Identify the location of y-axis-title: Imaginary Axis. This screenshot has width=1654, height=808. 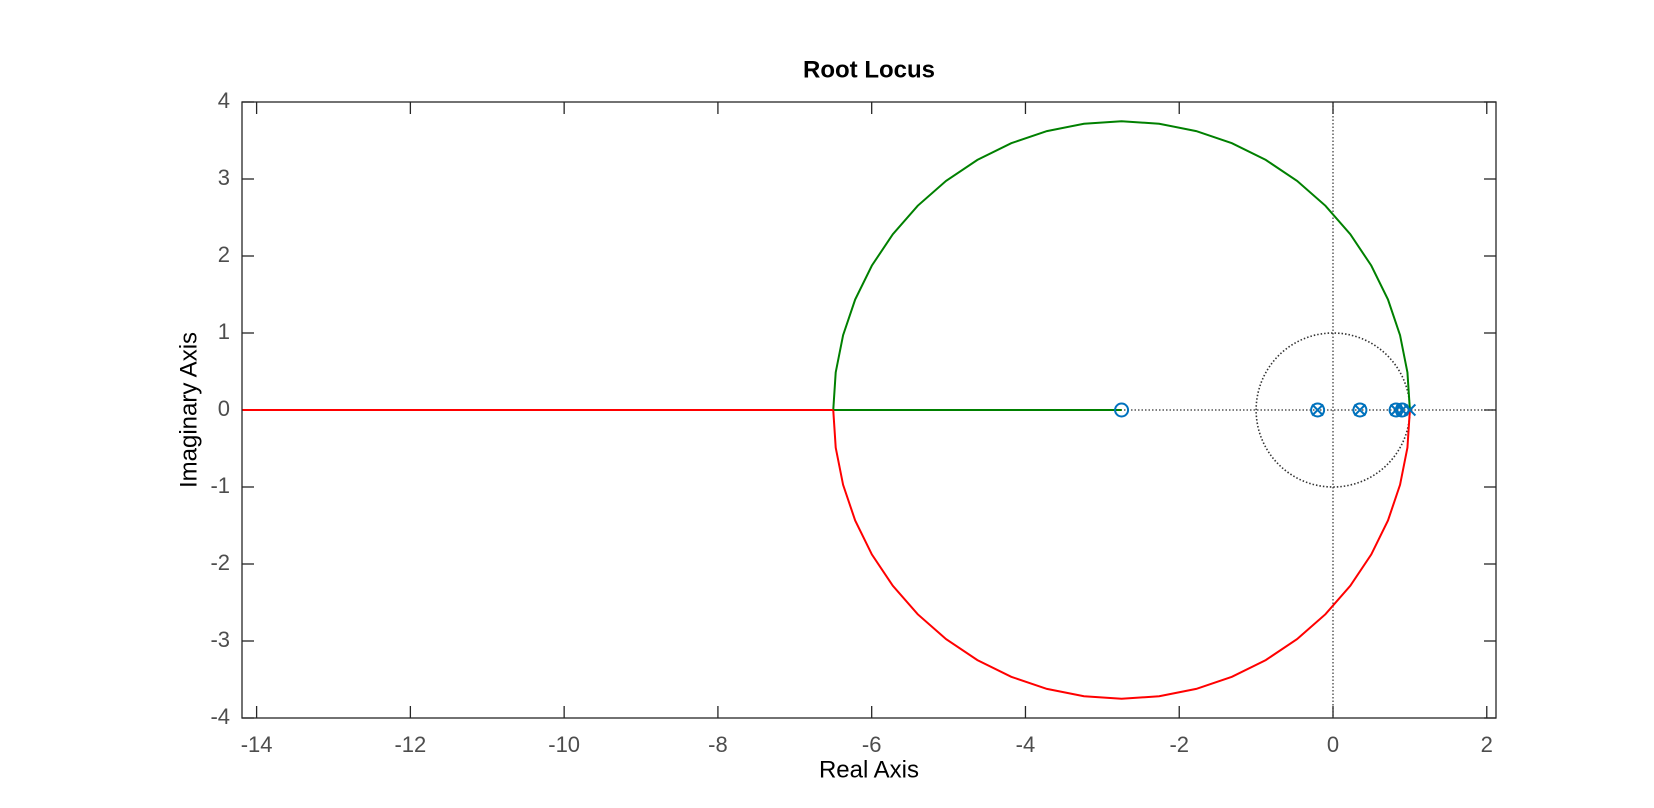
(188, 410).